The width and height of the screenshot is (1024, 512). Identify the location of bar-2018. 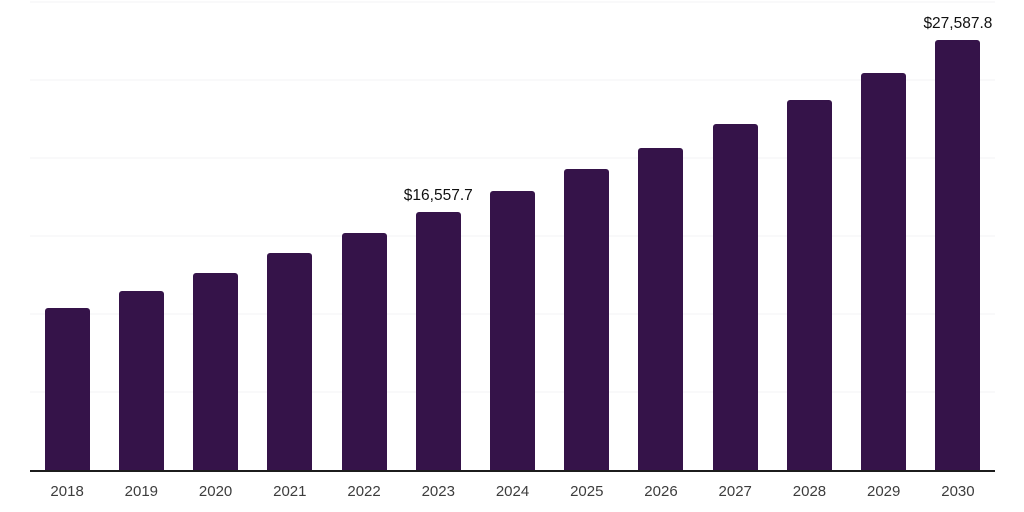
(67, 388).